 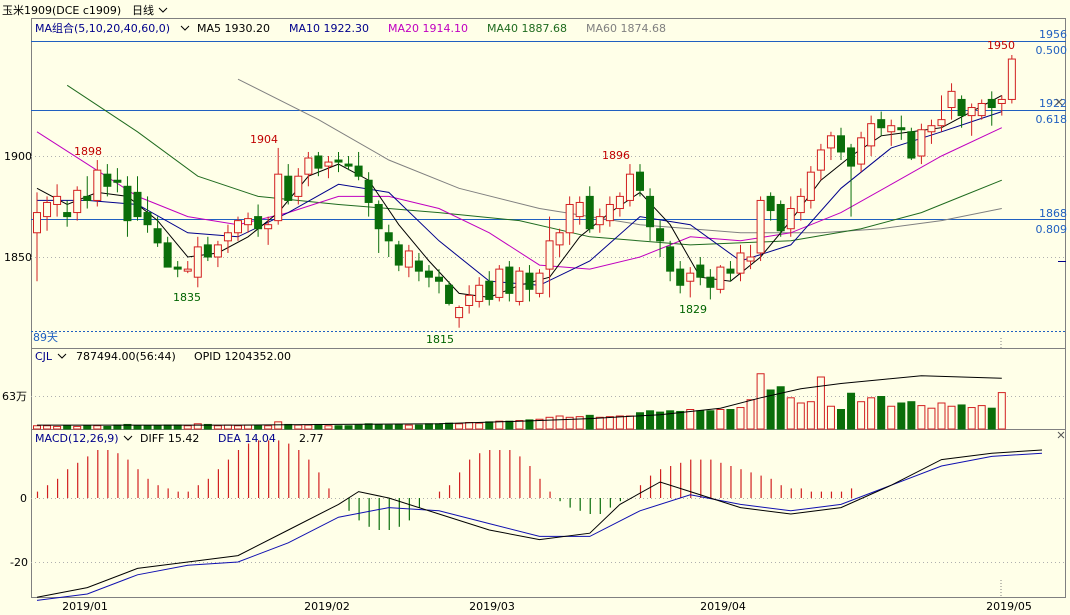 What do you see at coordinates (128, 438) in the screenshot?
I see `macd-chevron-icon` at bounding box center [128, 438].